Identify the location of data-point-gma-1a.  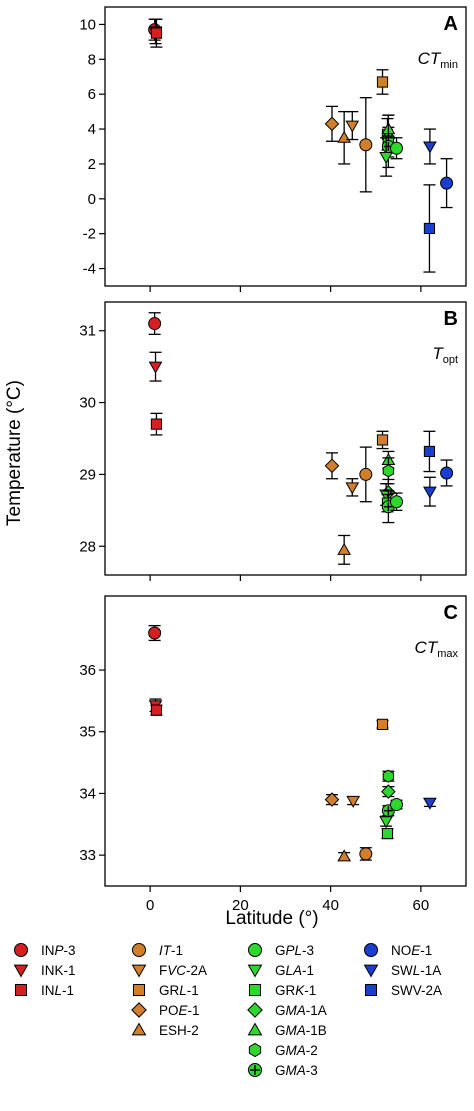
(388, 791).